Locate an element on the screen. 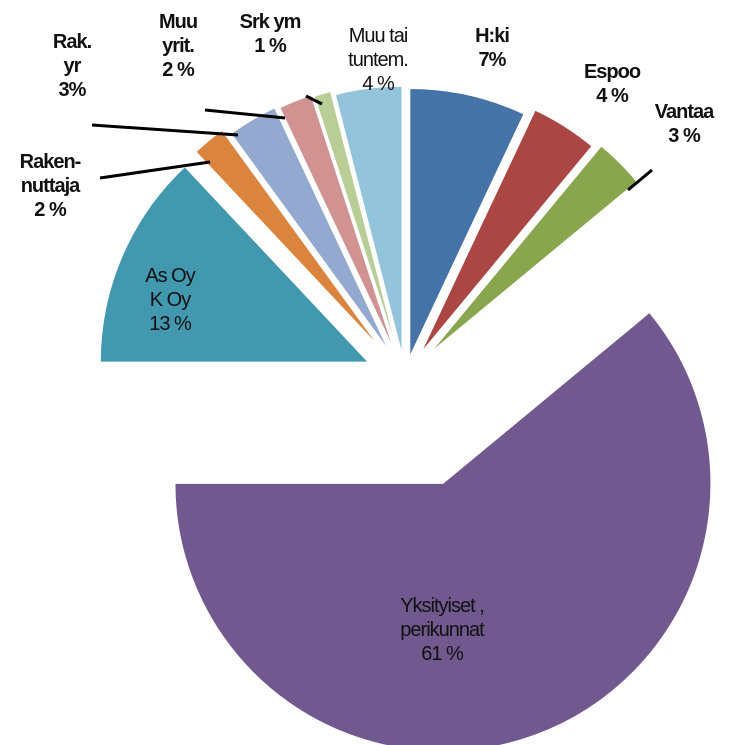  slice-label: As Oy is located at coordinates (170, 276).